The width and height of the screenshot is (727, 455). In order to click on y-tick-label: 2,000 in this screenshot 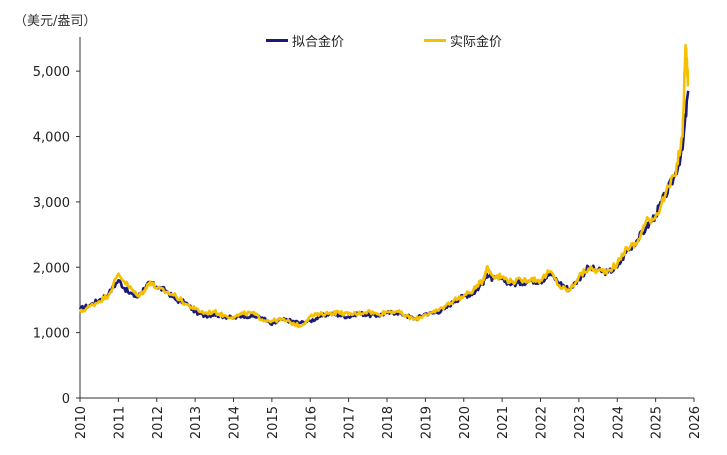, I will do `click(51, 268)`.